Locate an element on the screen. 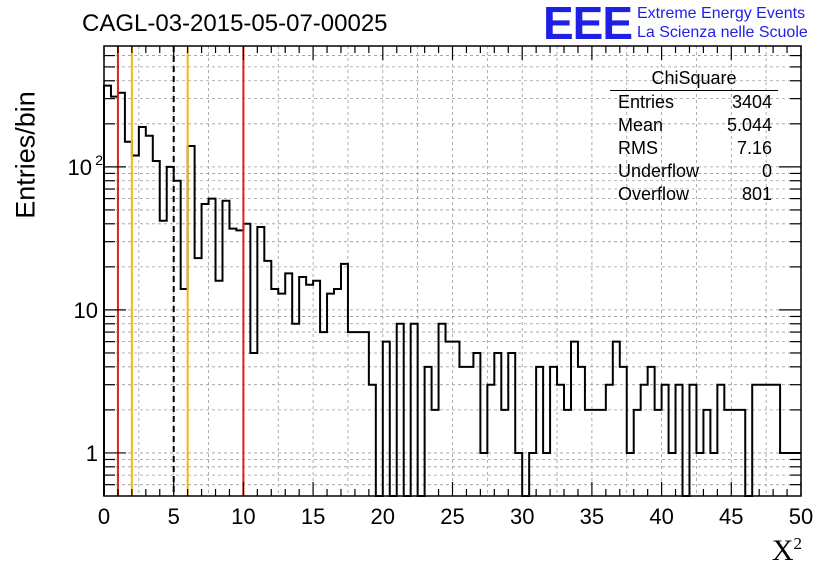 The width and height of the screenshot is (836, 572). logo-line-1: Extreme Energy Events is located at coordinates (721, 13).